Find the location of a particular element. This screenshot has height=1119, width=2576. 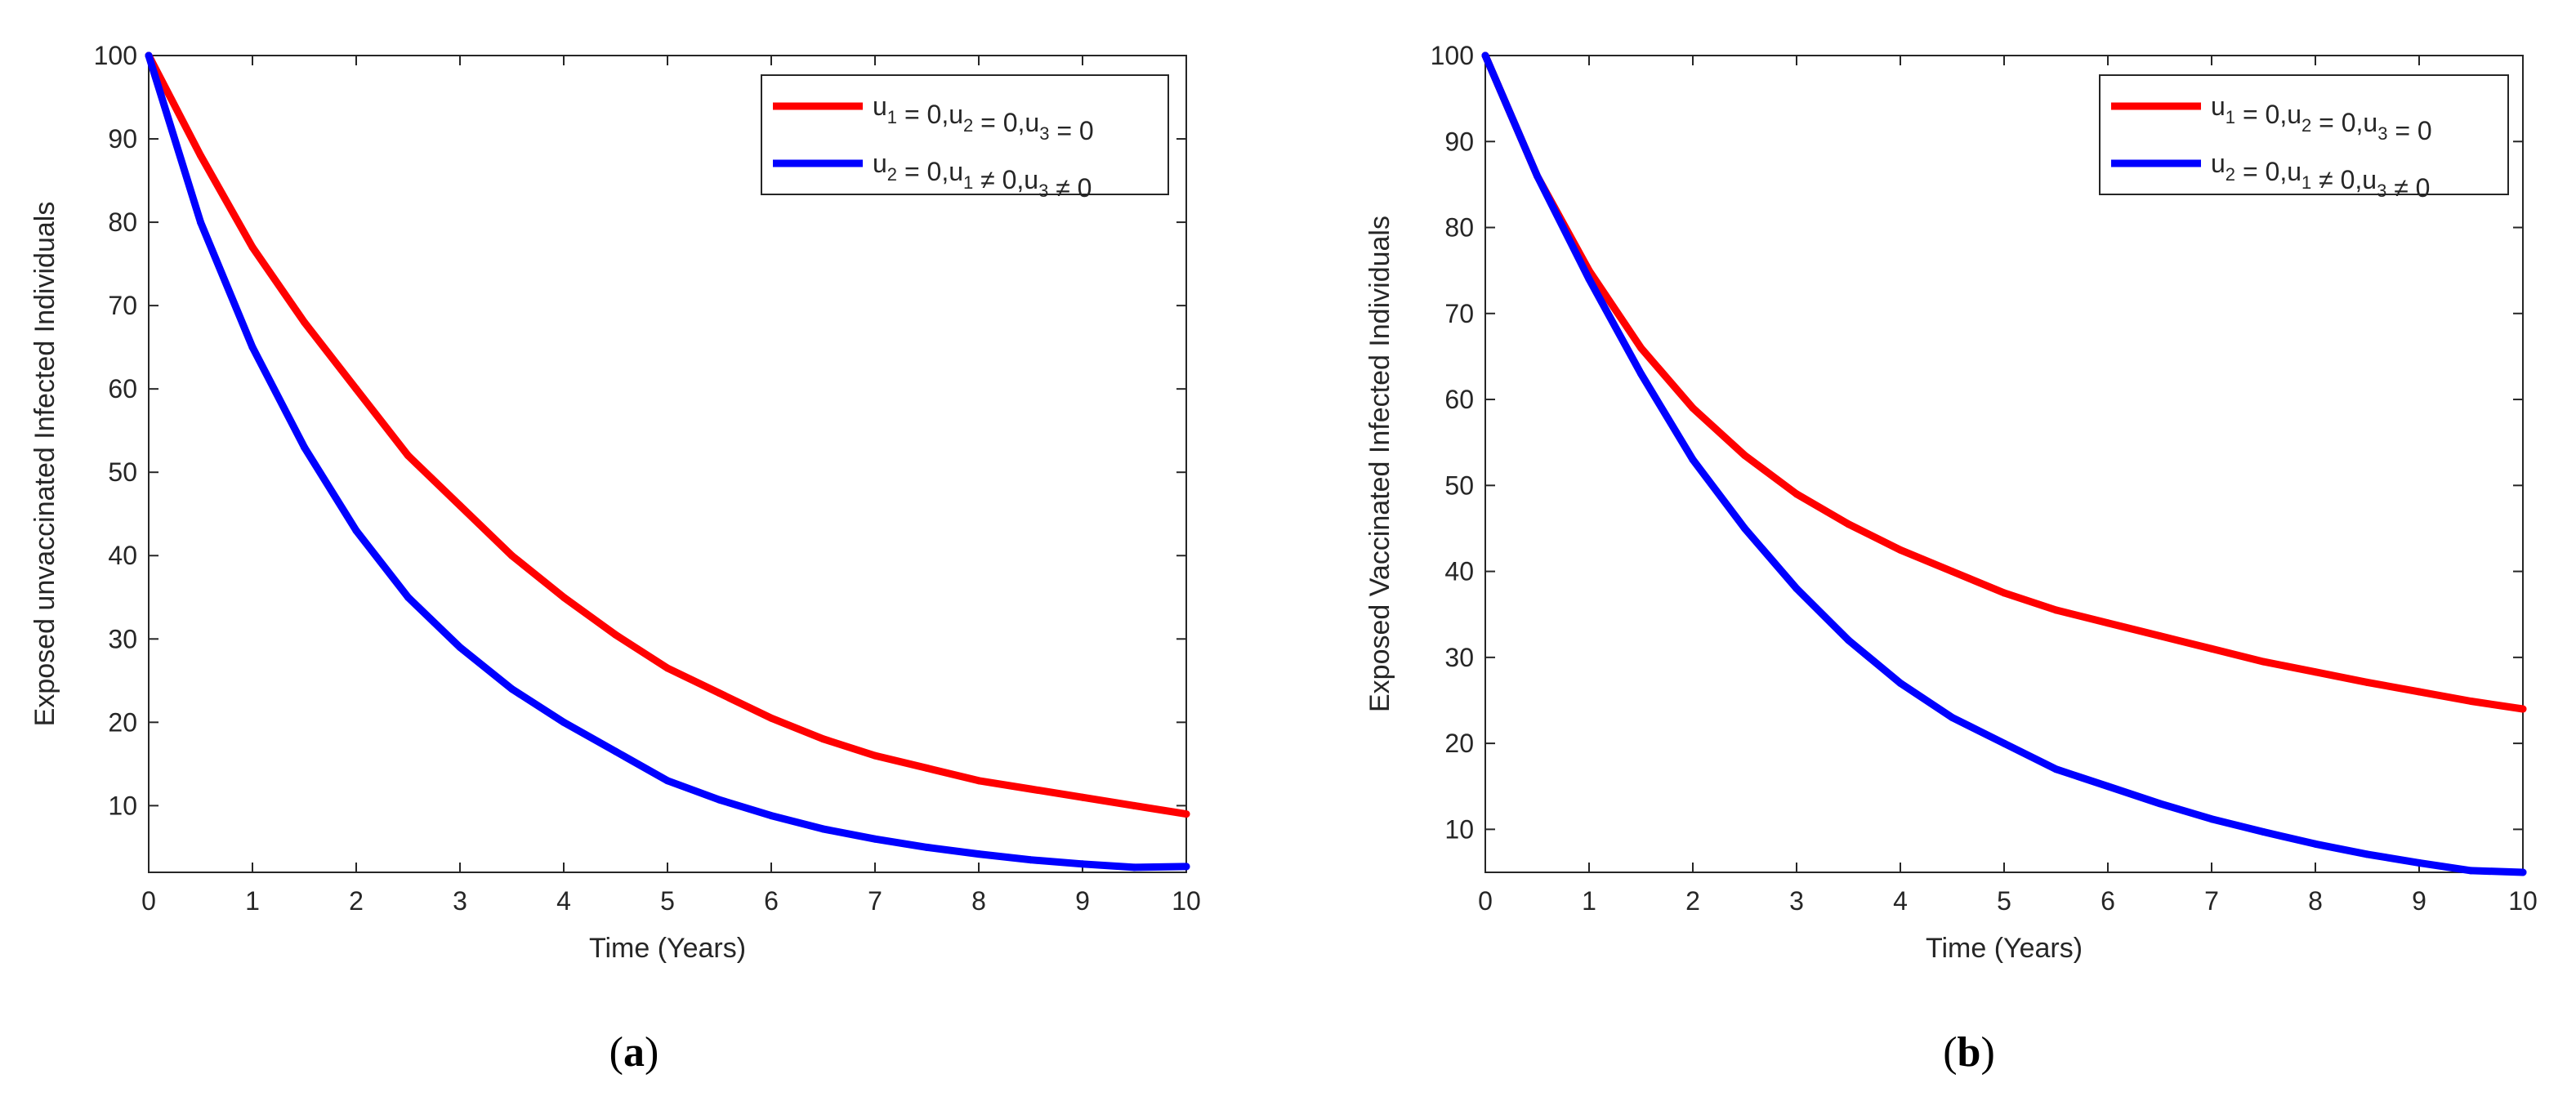

x-tick-label: 9 is located at coordinates (1083, 901).